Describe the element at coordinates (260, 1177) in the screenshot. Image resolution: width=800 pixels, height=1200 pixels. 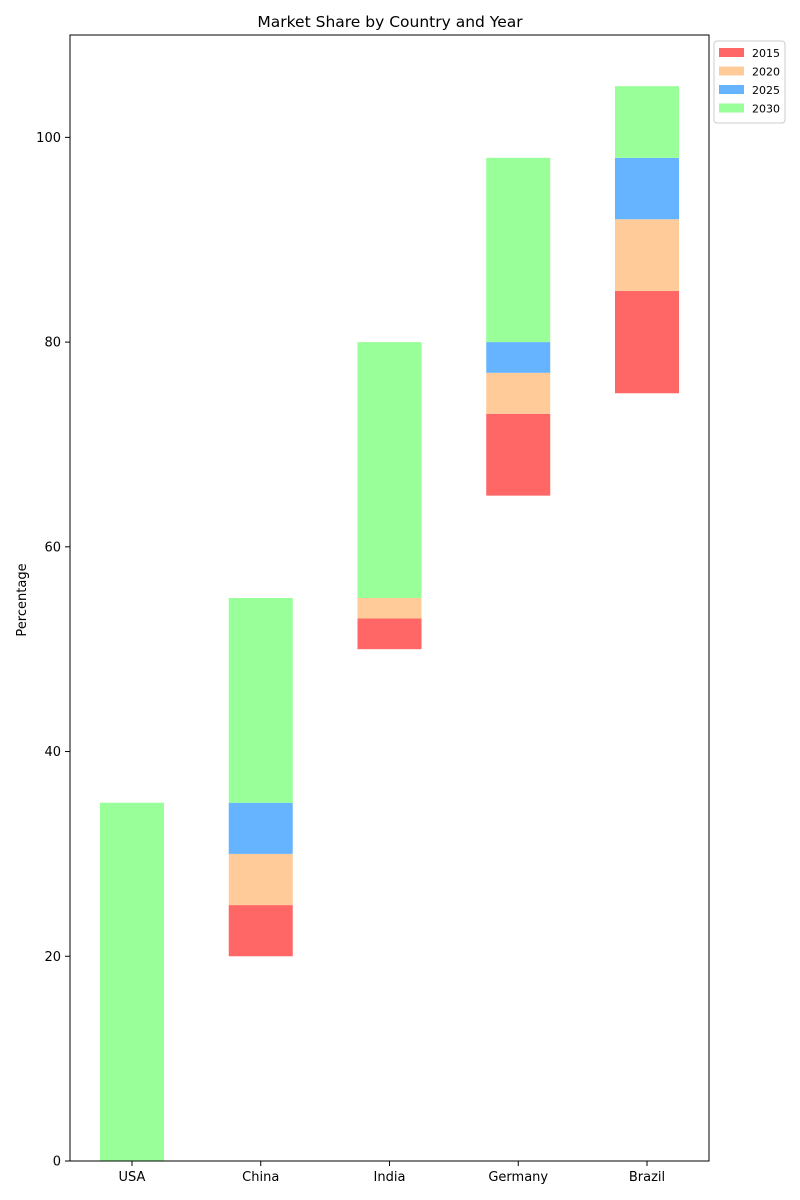
I see `x-tick-label-china: China` at that location.